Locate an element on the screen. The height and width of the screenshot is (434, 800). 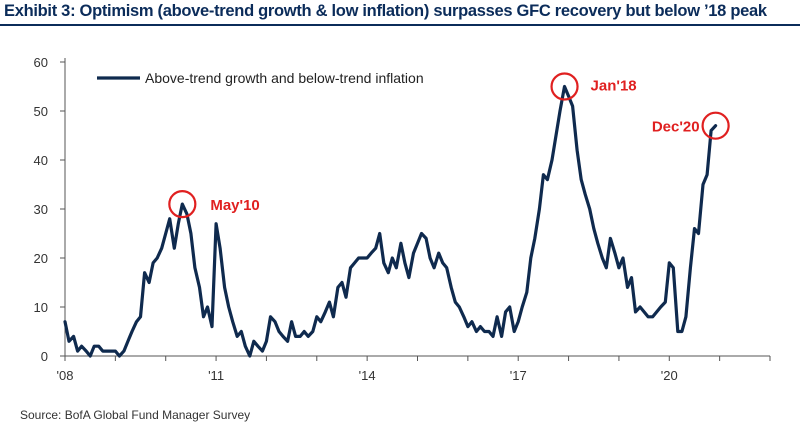
y-tick-label: 30 is located at coordinates (41, 209).